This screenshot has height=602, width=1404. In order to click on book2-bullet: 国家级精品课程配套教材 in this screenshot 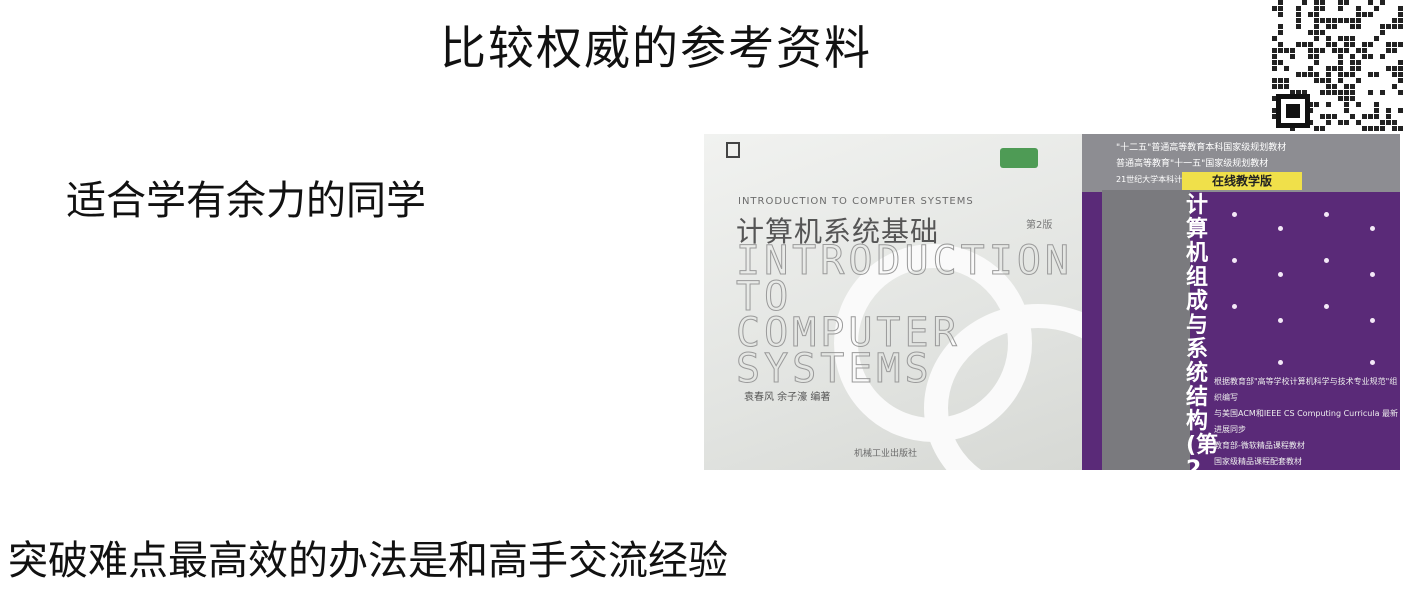, I will do `click(1258, 461)`.